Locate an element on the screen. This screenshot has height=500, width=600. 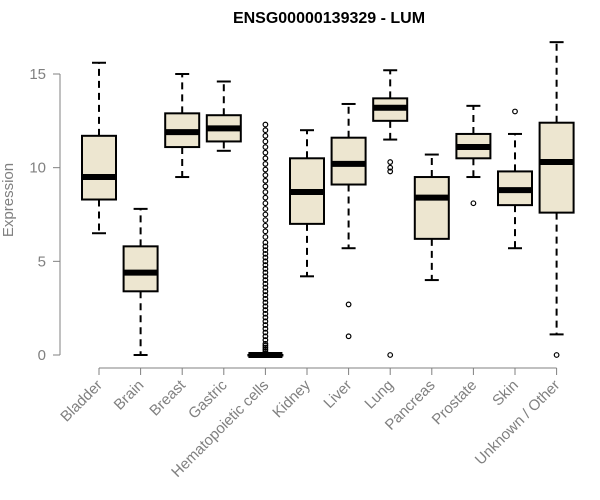
box-breast is located at coordinates (182, 126).